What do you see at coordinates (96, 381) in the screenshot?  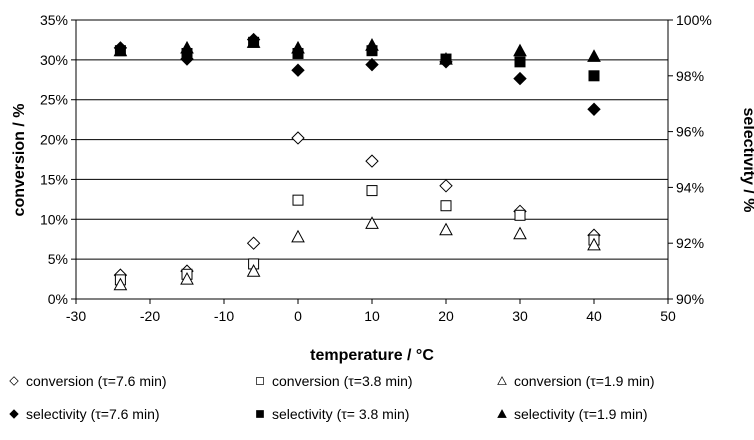 I see `legend-label: conversion (τ=7.6 min)` at bounding box center [96, 381].